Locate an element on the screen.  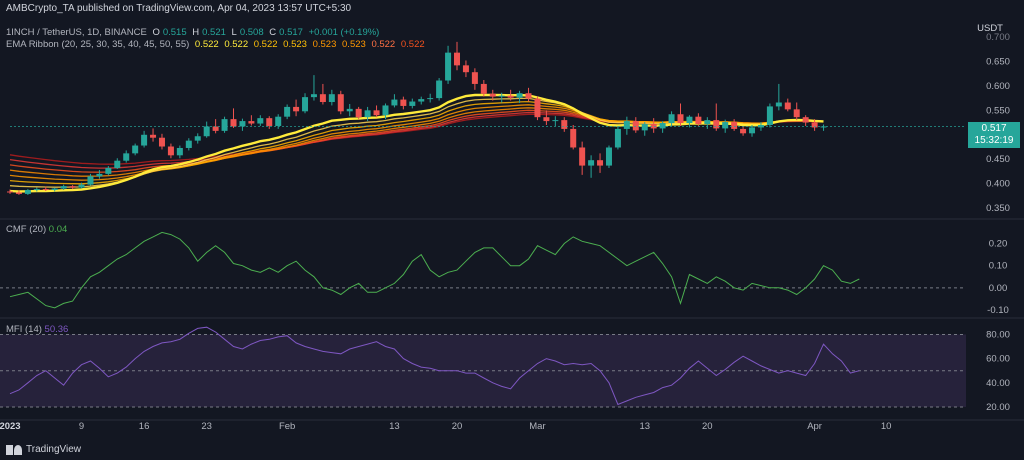
mfi-tick-label: 20.00 is located at coordinates (998, 407).